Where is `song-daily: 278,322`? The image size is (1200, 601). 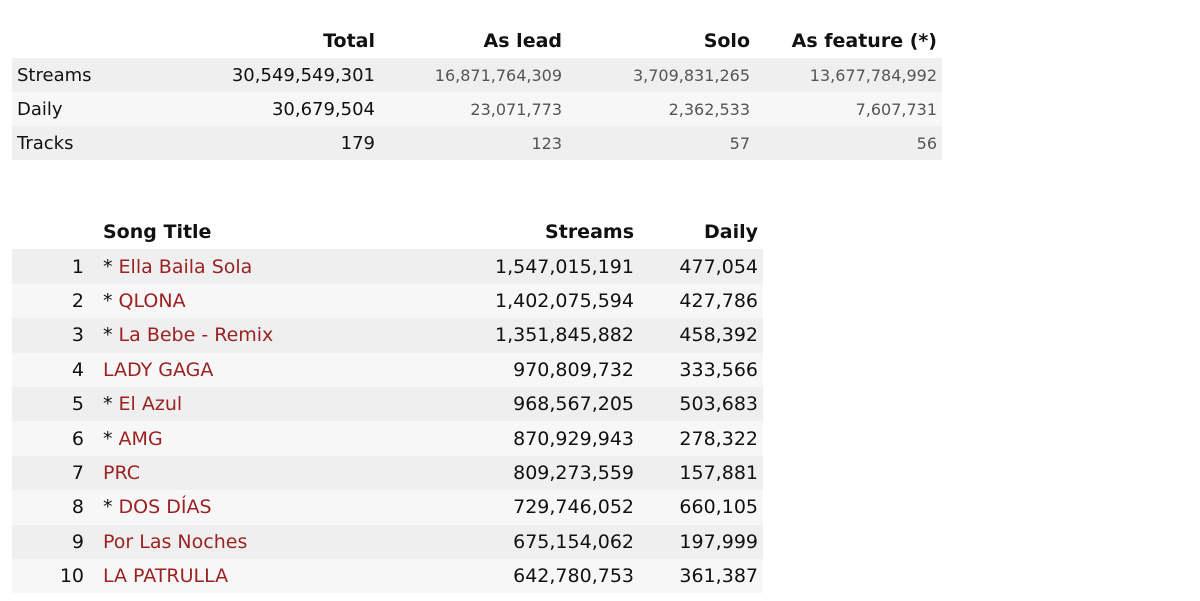
song-daily: 278,322 is located at coordinates (701, 438).